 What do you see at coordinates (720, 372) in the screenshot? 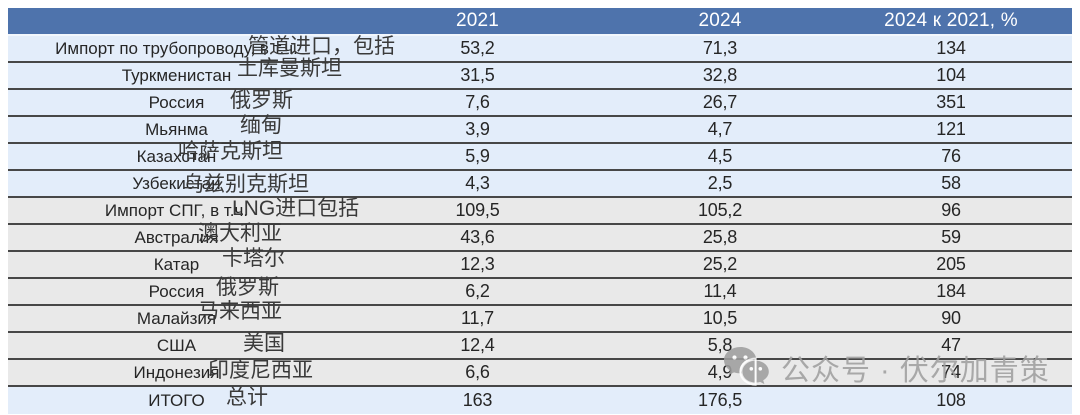
I see `row-value: 4,9` at bounding box center [720, 372].